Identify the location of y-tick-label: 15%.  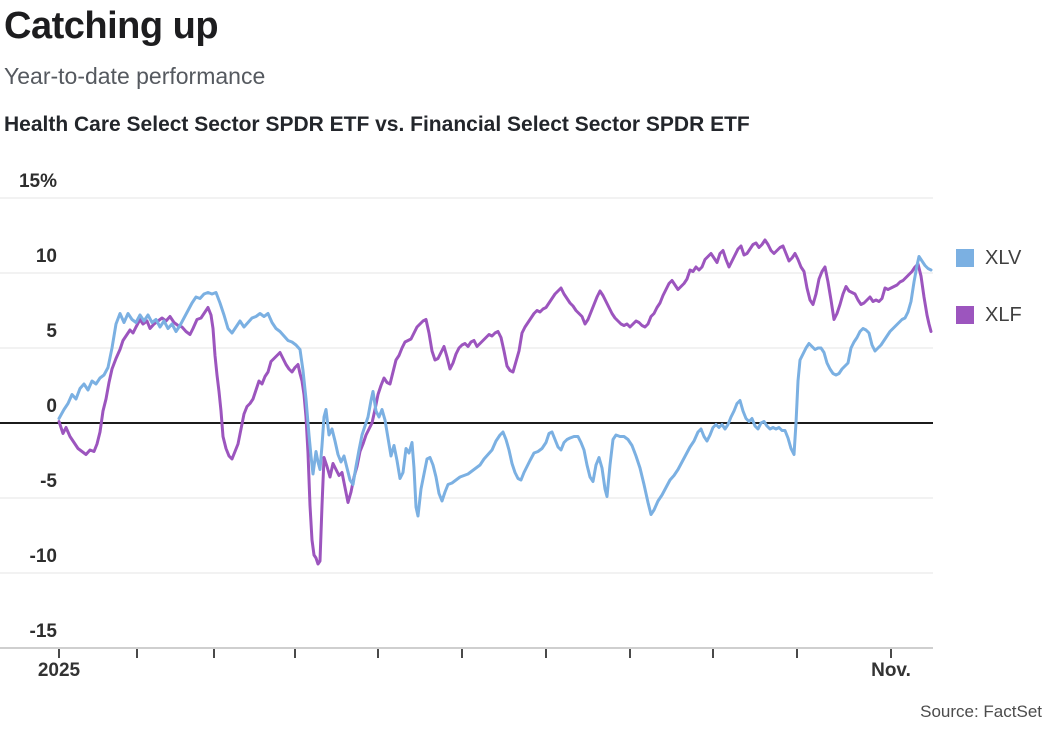
(37, 181).